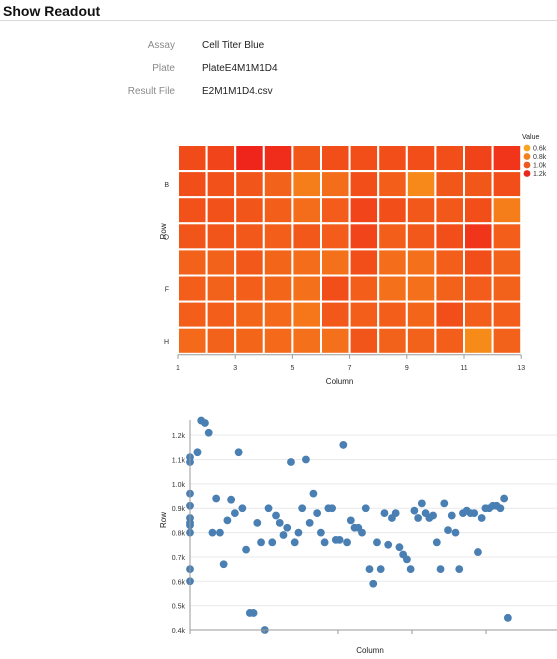  I want to click on detail-row-assay: Assay Cell Titer Blue, so click(200, 48).